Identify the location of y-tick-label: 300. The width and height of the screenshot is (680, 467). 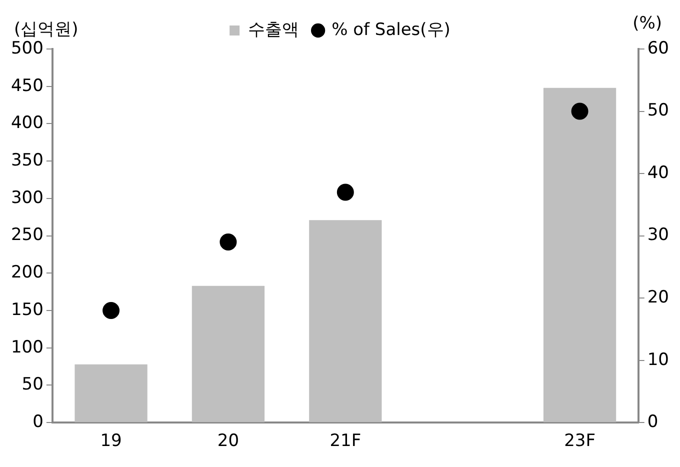
(27, 198).